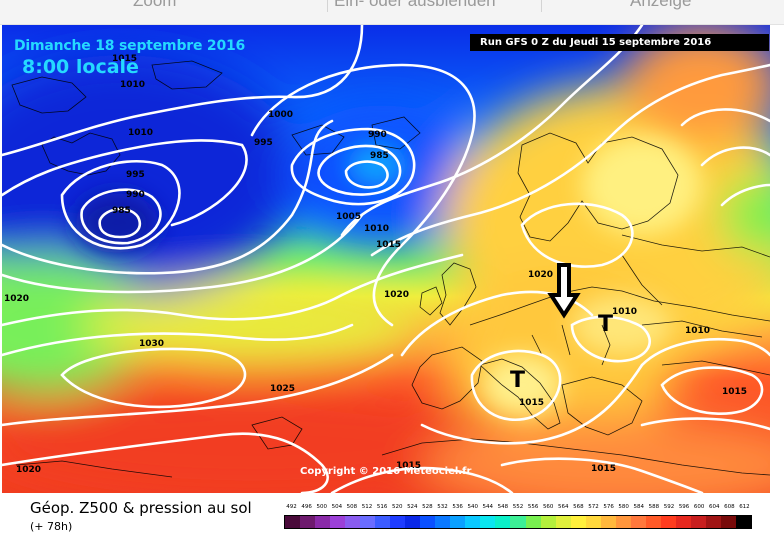  Describe the element at coordinates (280, 115) in the screenshot. I see `isobar-label: 1000` at that location.